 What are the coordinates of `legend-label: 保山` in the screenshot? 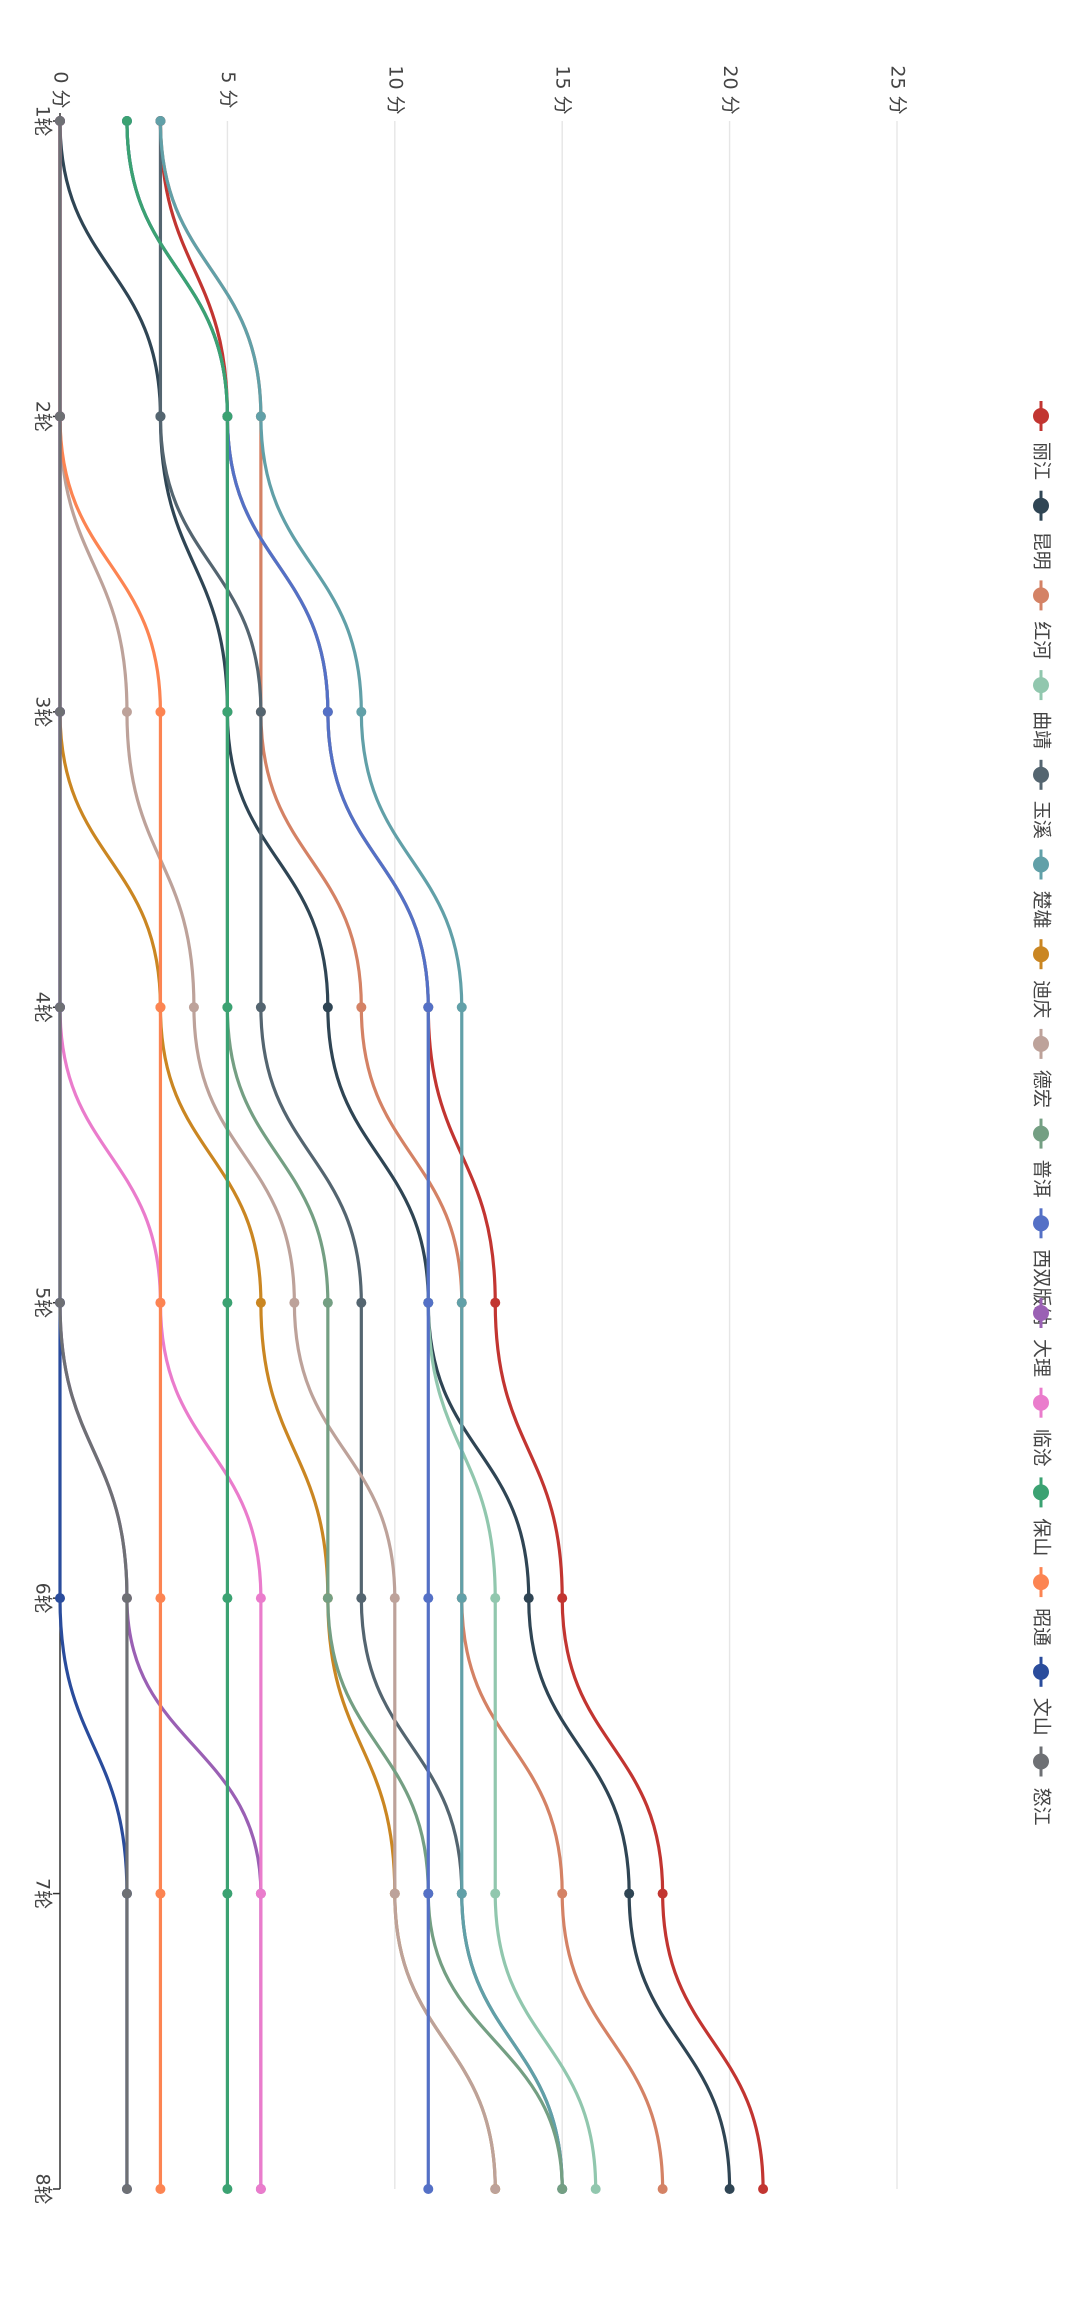 It's located at (1042, 1537).